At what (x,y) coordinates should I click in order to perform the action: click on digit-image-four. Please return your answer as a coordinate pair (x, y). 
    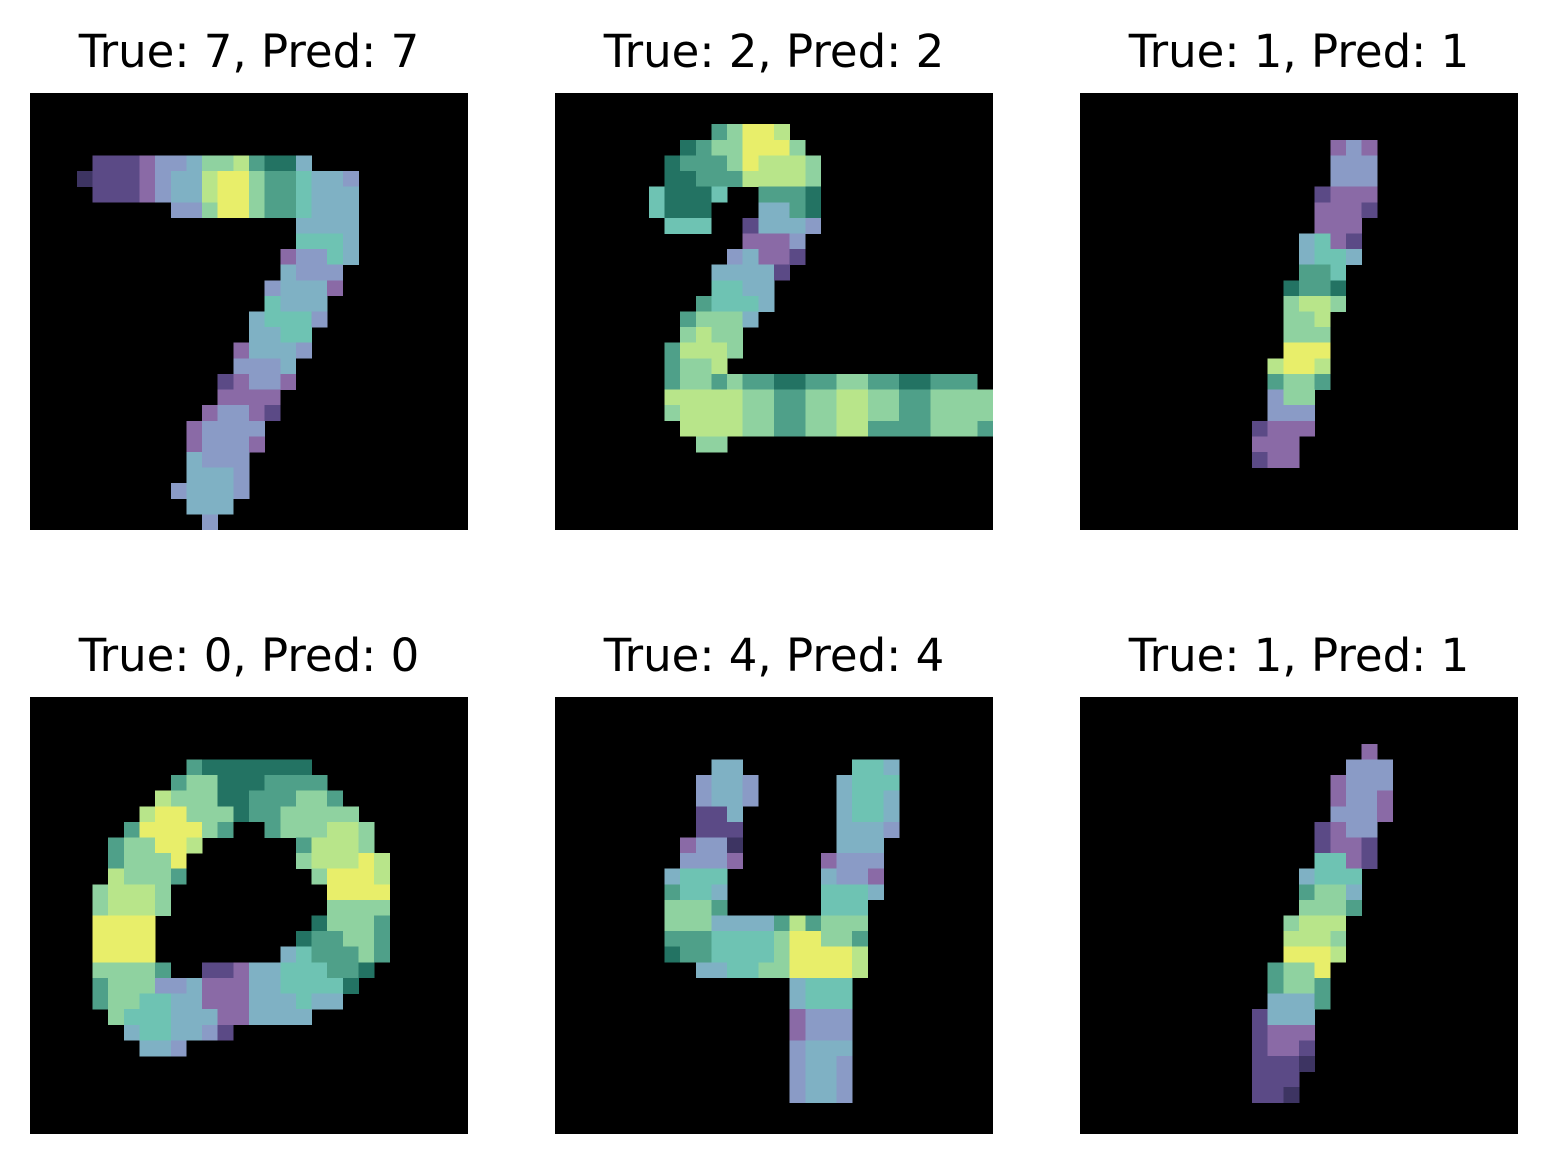
    Looking at the image, I should click on (774, 915).